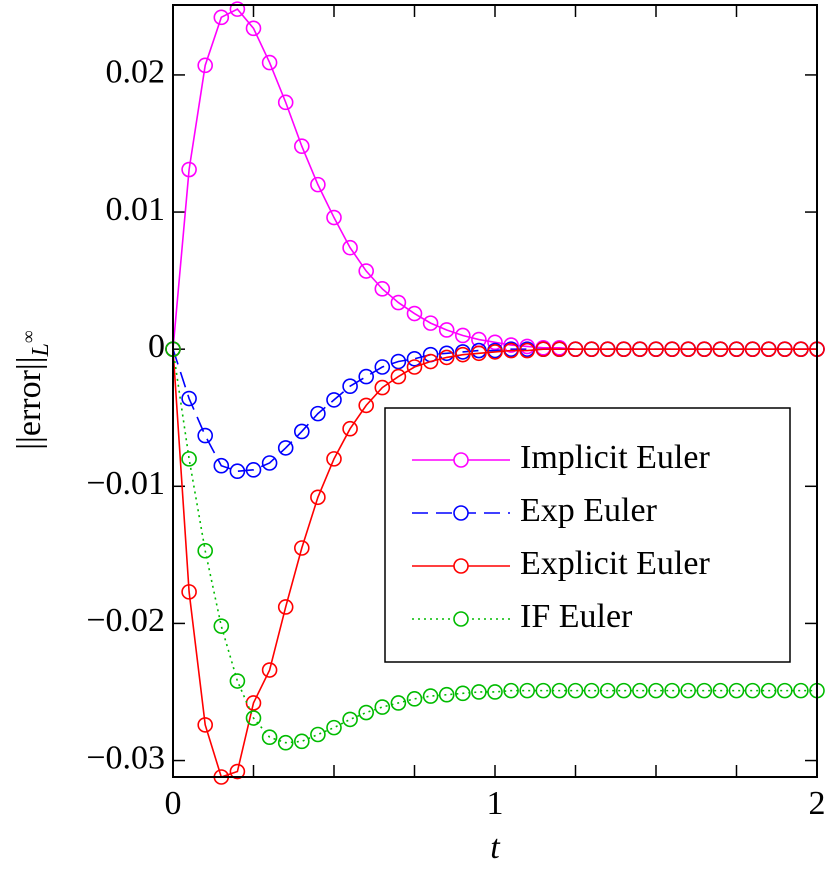  What do you see at coordinates (589, 510) in the screenshot?
I see `legend-label: Exp Euler` at bounding box center [589, 510].